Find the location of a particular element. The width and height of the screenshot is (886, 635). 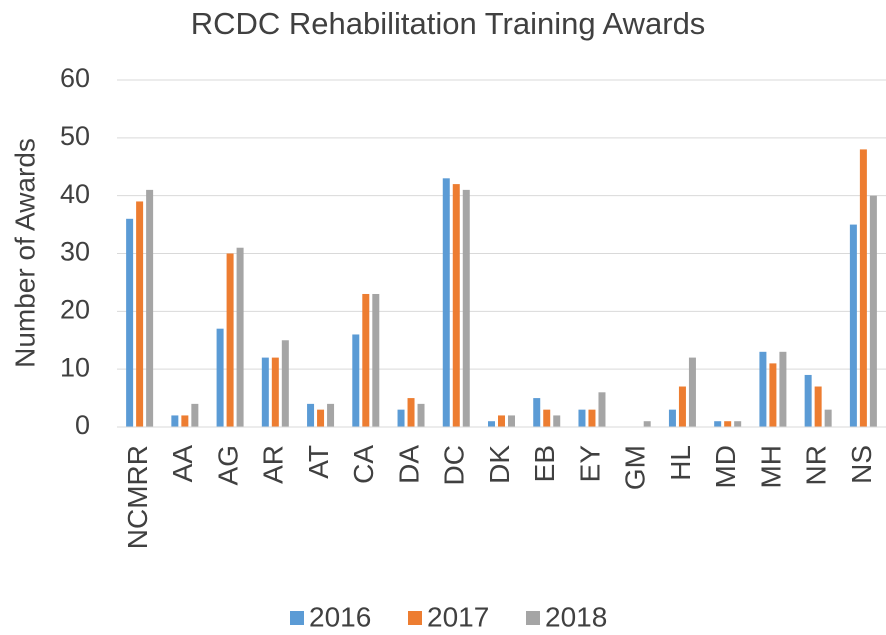

y-tick-label: 10 is located at coordinates (75, 367).